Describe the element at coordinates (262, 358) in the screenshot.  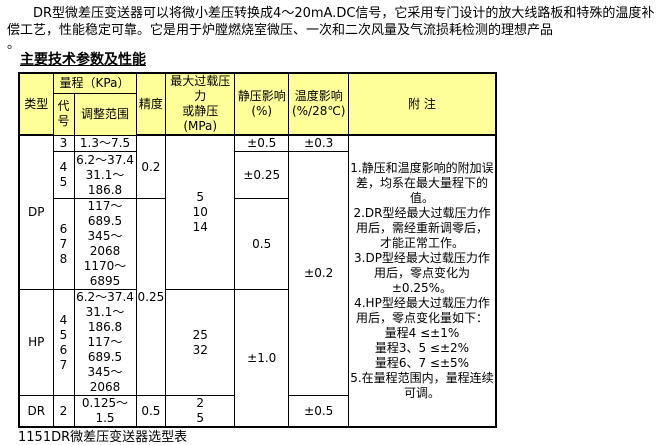
I see `cell-static-hp-dr: ±1.0` at that location.